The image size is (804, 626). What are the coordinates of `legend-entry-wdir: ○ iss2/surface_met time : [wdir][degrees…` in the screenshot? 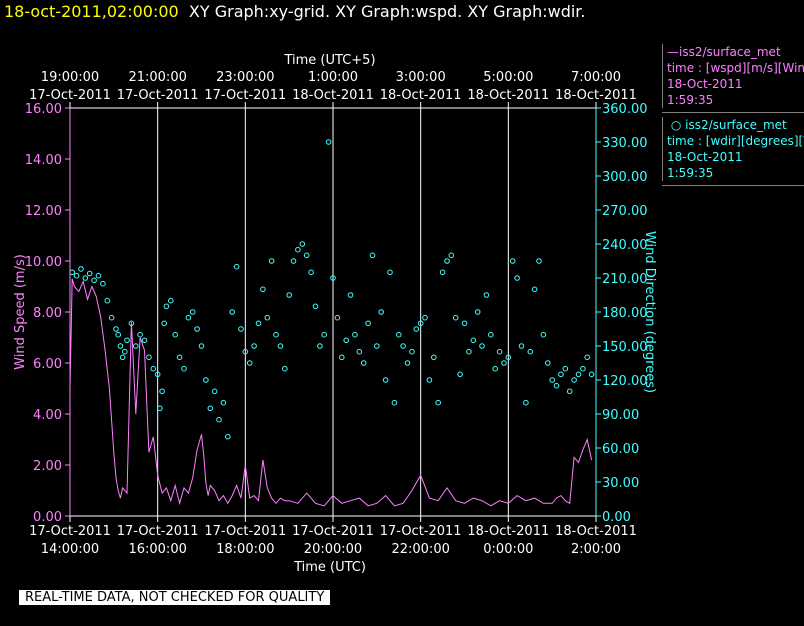 It's located at (733, 149).